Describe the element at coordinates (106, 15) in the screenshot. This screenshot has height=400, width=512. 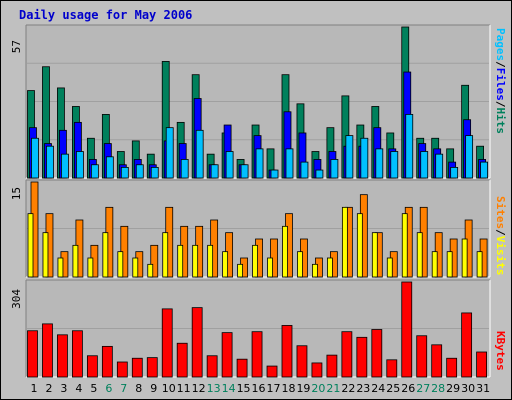
I see `chart-title: Daily usage for May 2006` at that location.